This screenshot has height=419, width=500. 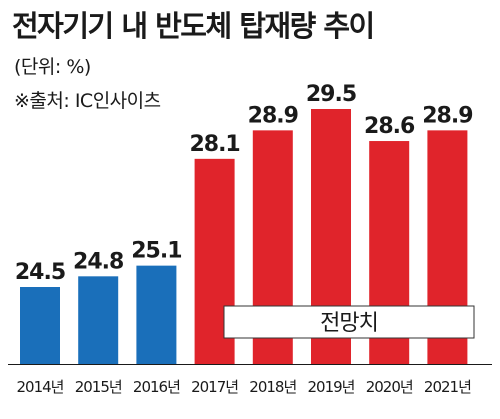 I want to click on forecast-label: 전망치, so click(x=349, y=323).